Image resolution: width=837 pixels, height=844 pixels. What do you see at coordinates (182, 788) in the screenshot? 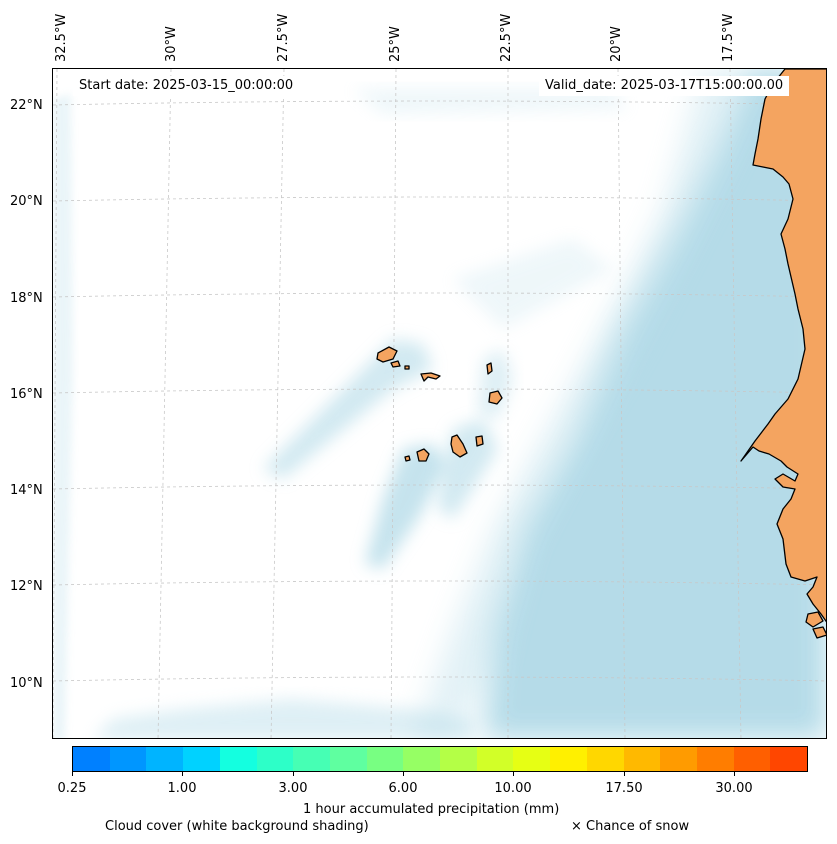
I see `colorbar-tick-label: 1.00` at bounding box center [182, 788].